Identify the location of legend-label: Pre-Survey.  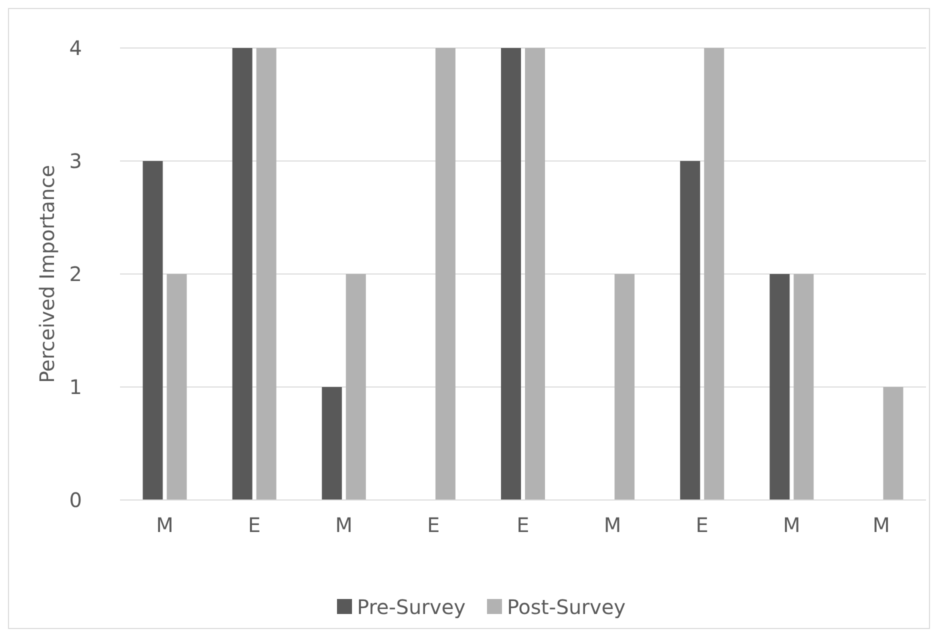
(411, 607).